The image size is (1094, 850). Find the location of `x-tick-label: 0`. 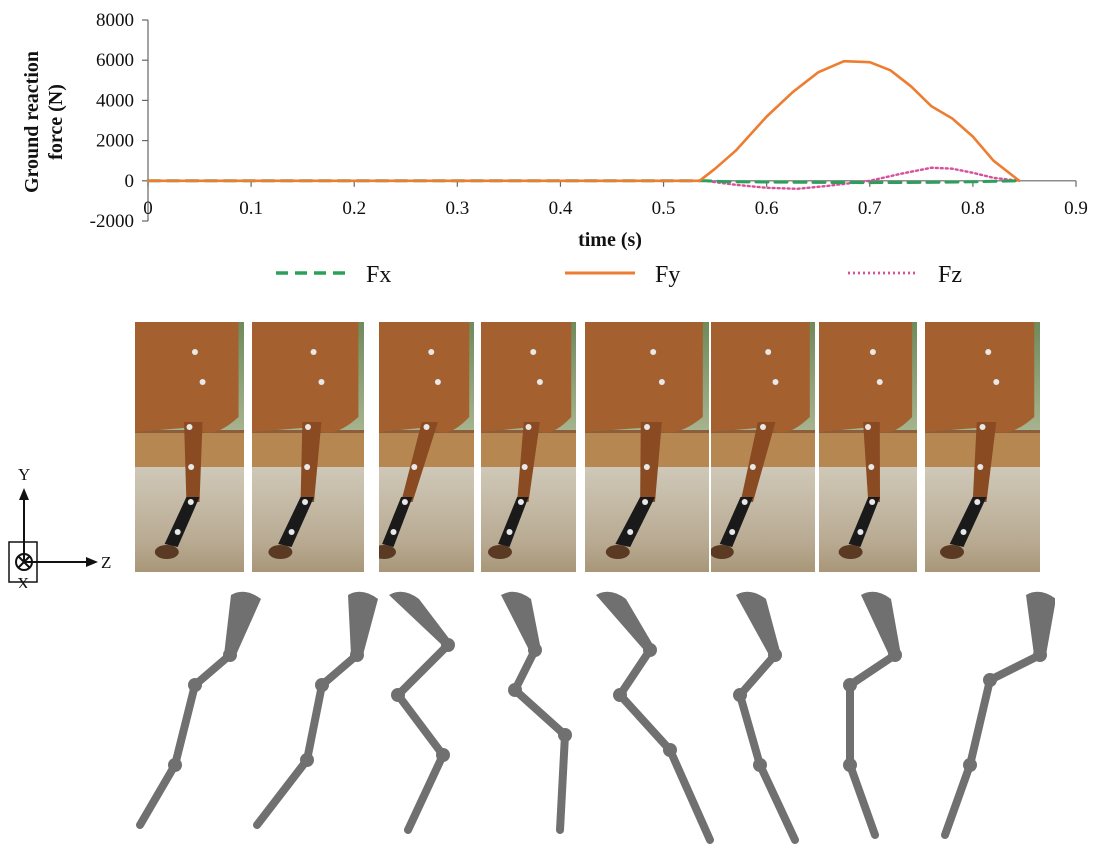

x-tick-label: 0 is located at coordinates (148, 208).